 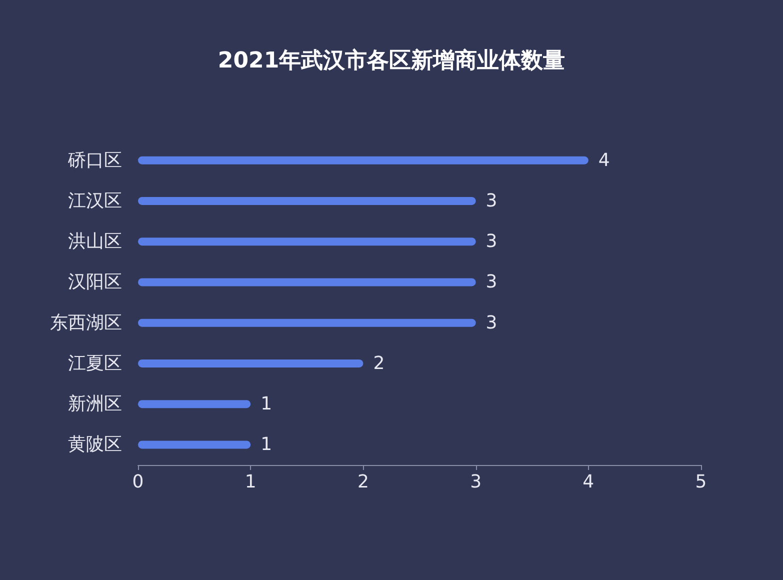 I want to click on x-tick-label: 0, so click(x=138, y=482).